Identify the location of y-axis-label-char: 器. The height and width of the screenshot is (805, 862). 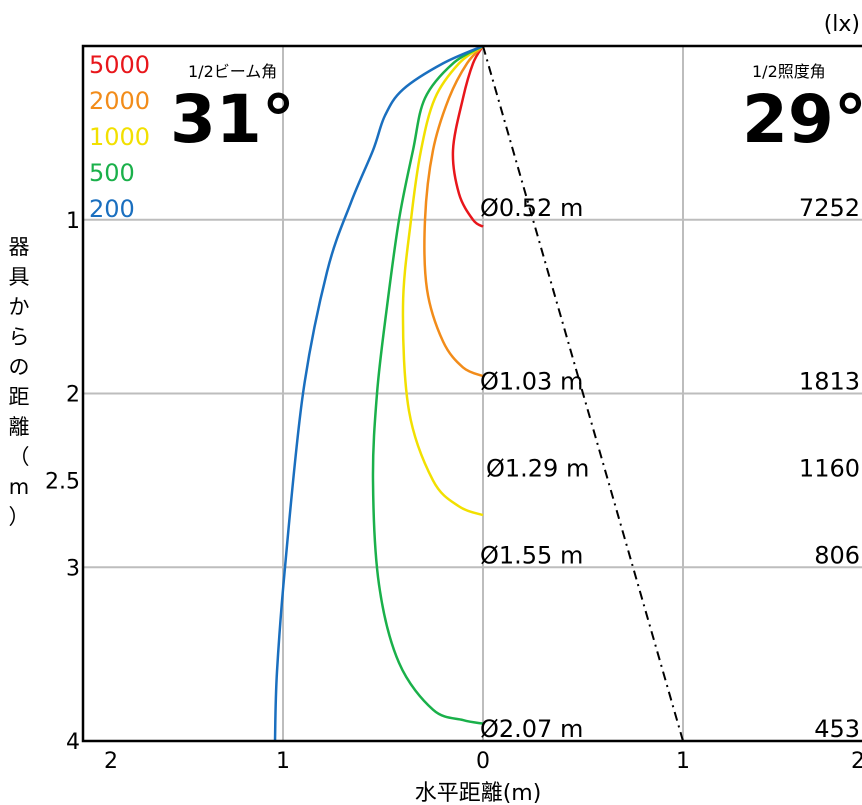
(19, 247).